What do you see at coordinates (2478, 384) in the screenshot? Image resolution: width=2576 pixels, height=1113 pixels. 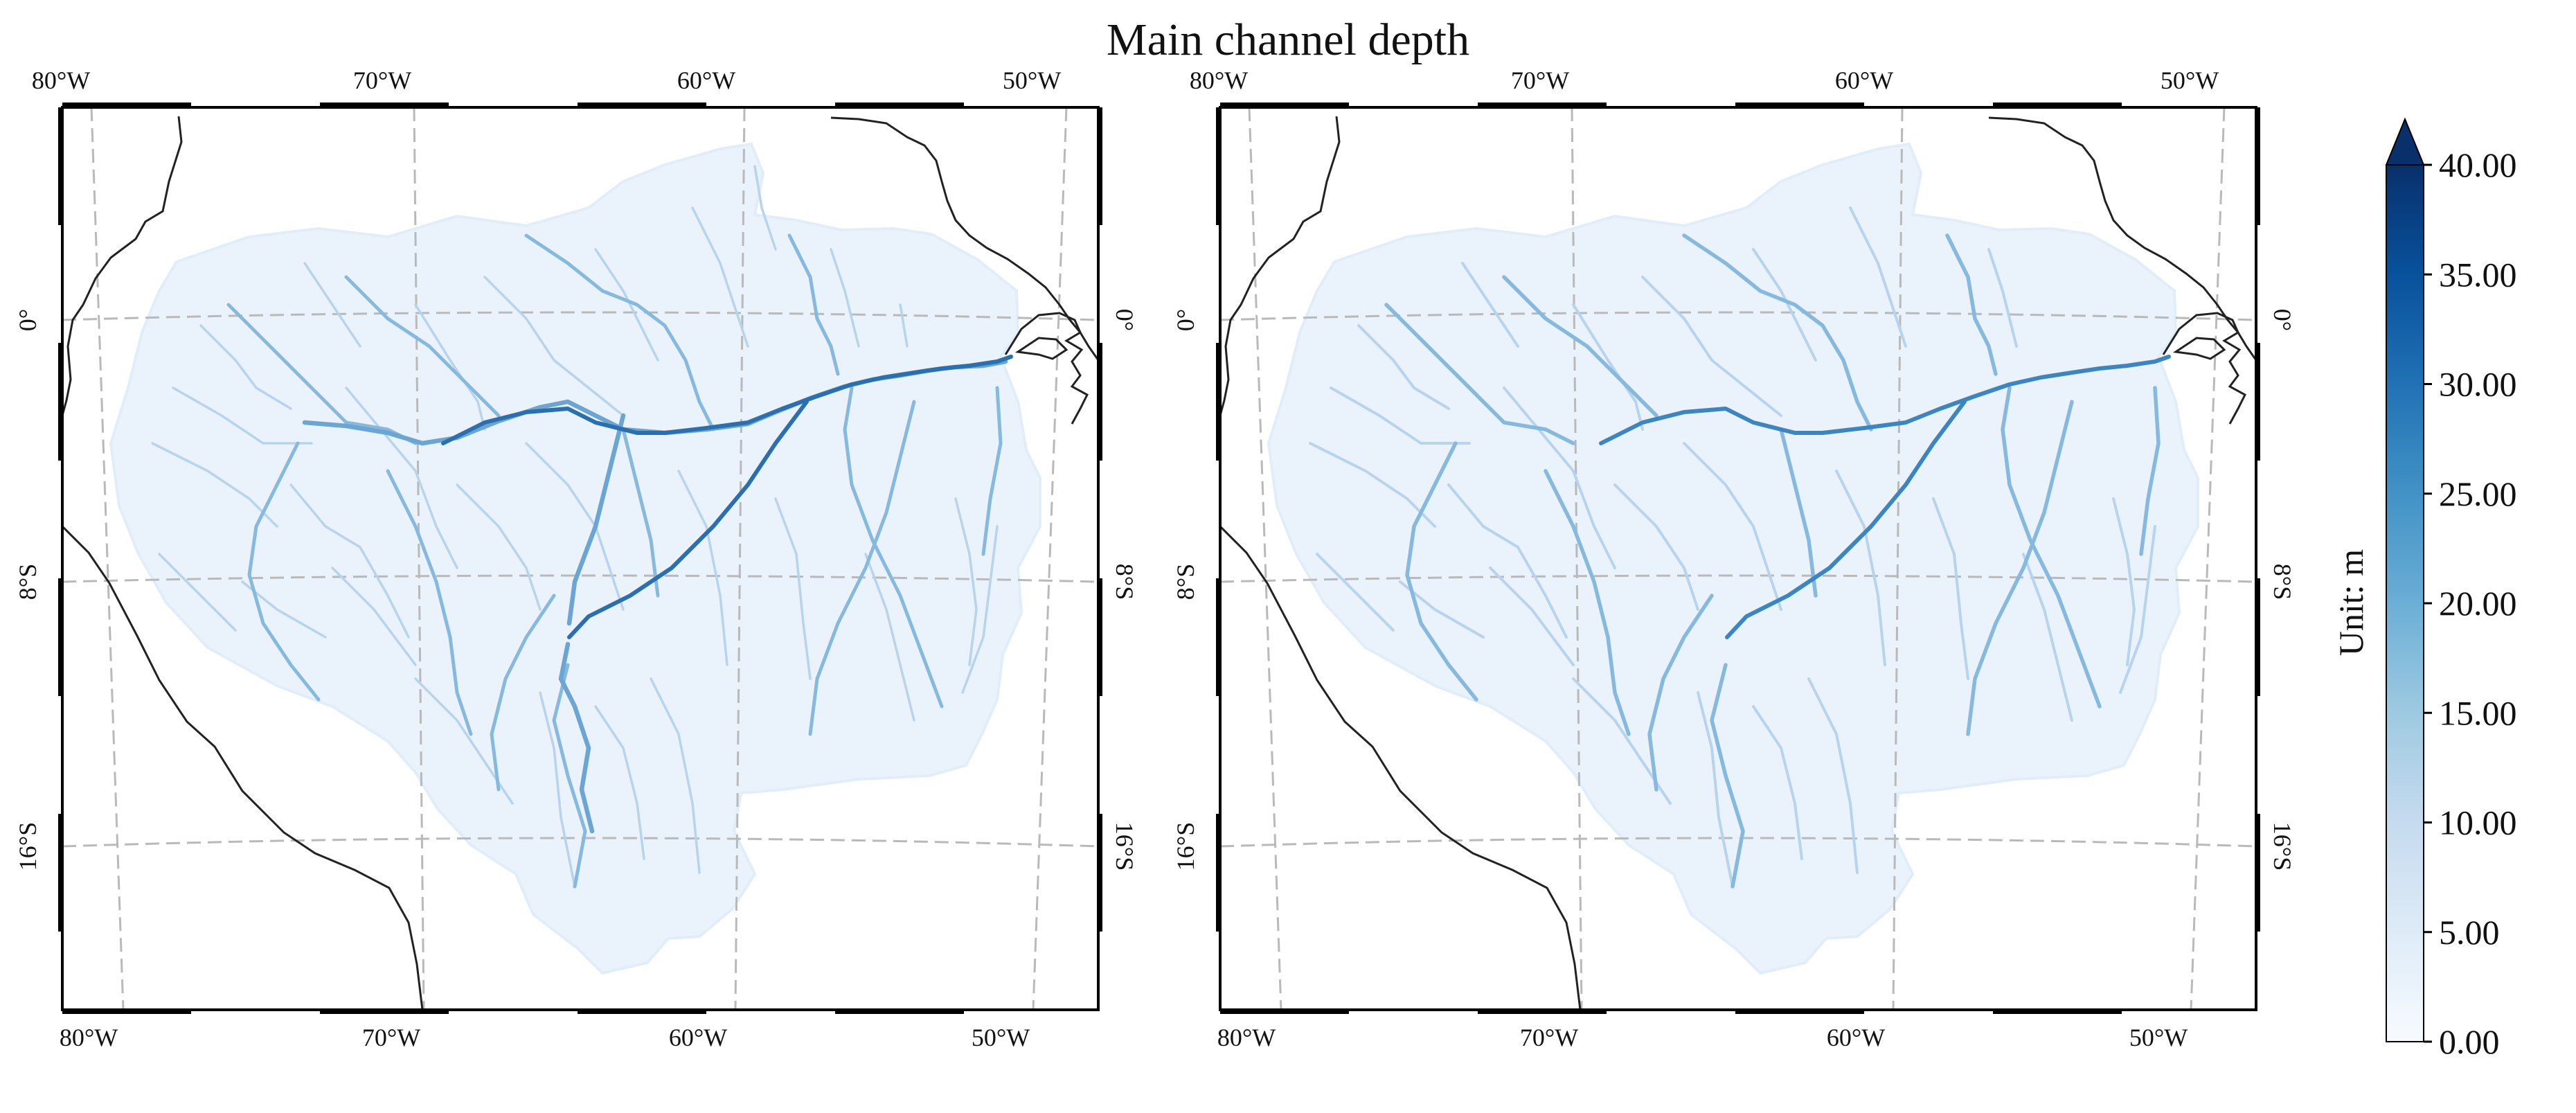 I see `colorbar-tick-label: 30.00` at bounding box center [2478, 384].